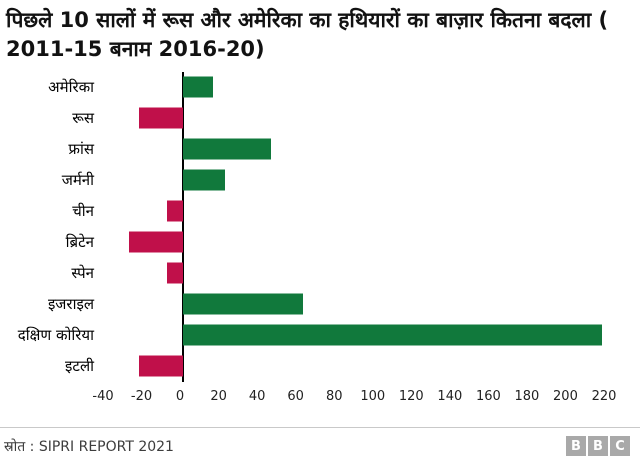  Describe the element at coordinates (55, 335) in the screenshot. I see `category-label: दक्षिण कोरिया` at that location.